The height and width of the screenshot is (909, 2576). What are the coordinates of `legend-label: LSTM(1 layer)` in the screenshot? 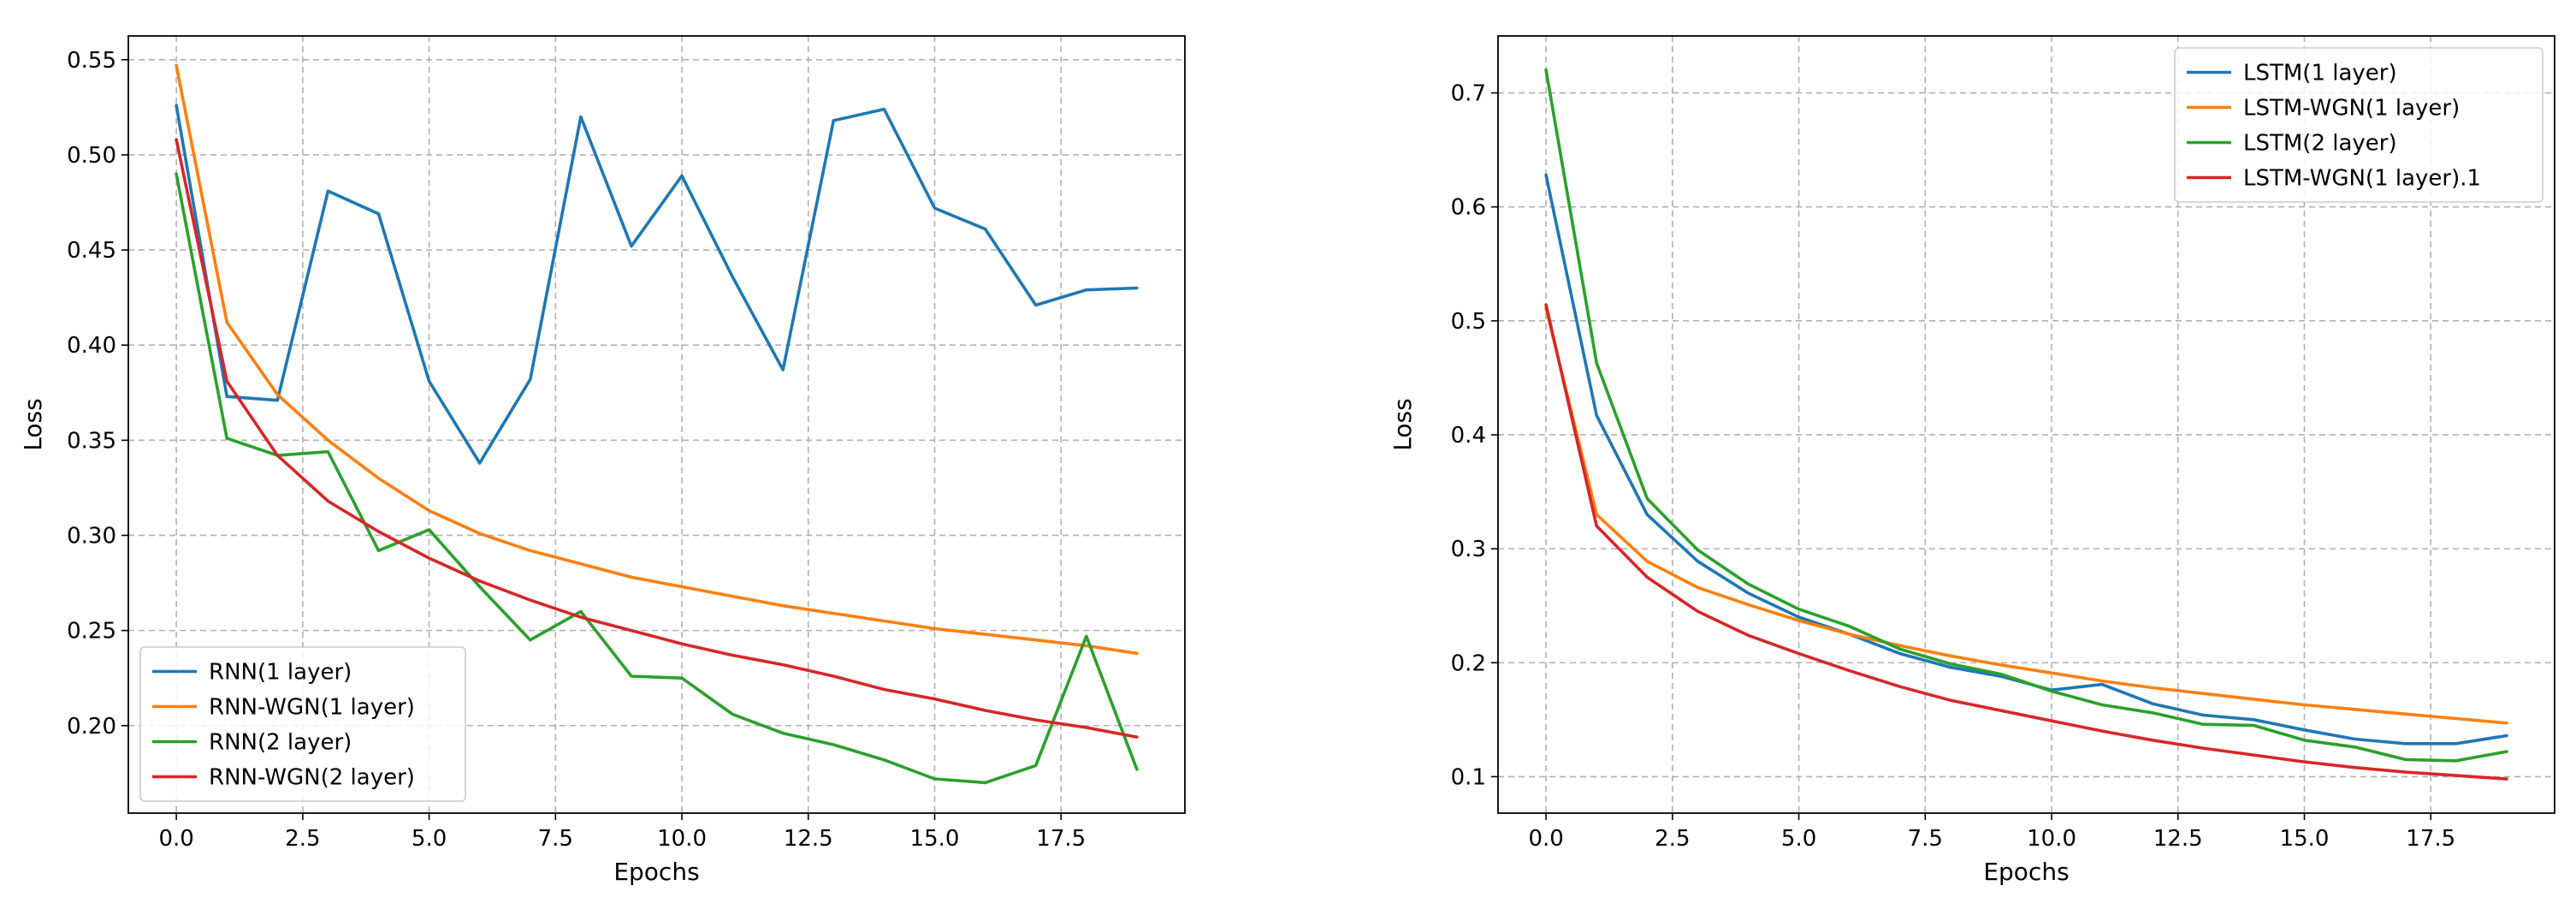 It's located at (2320, 73).